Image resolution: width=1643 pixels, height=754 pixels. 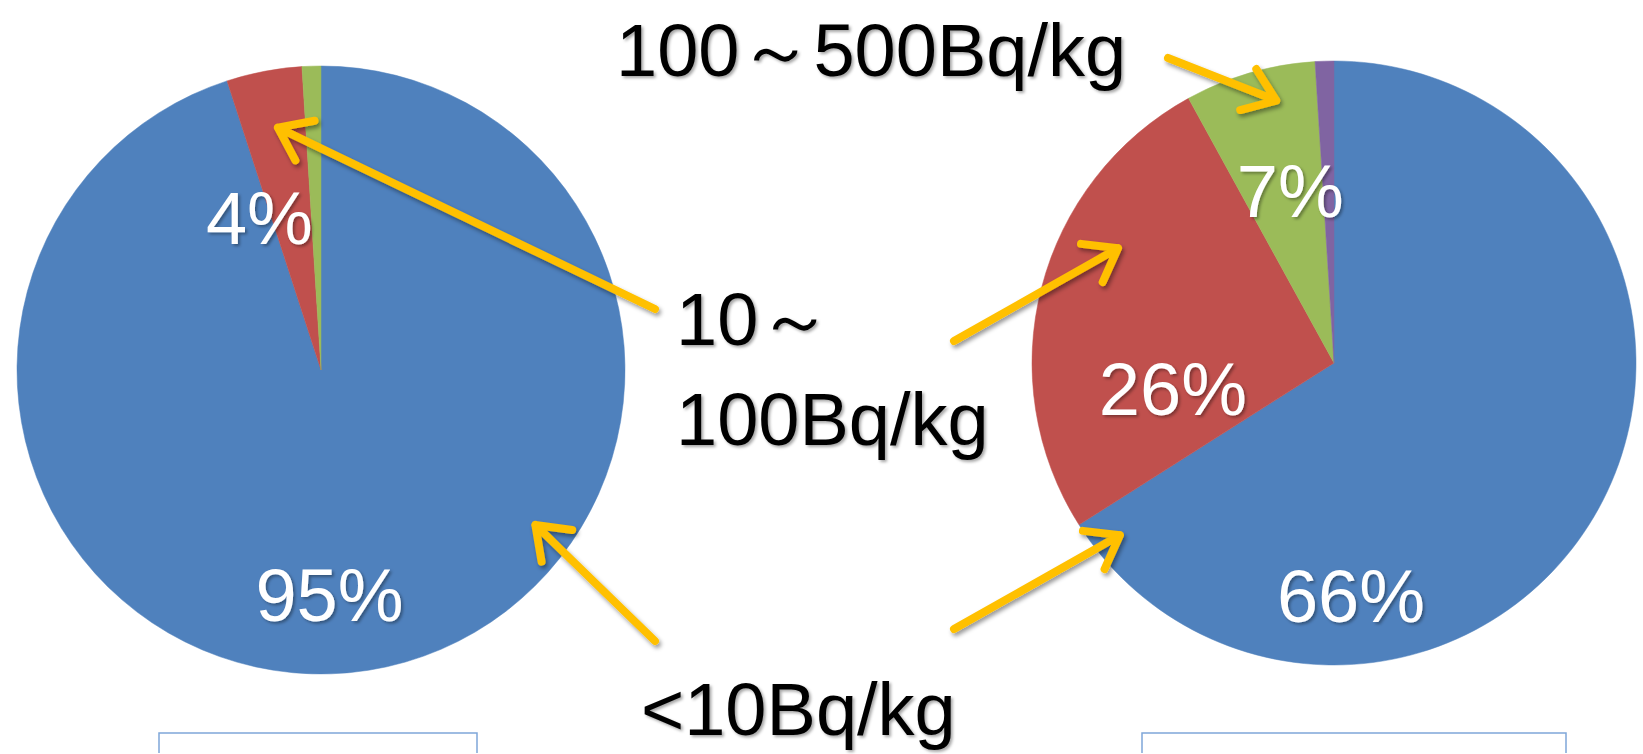 What do you see at coordinates (832, 369) in the screenshot?
I see `slice-label: 10～100Bq/kg` at bounding box center [832, 369].